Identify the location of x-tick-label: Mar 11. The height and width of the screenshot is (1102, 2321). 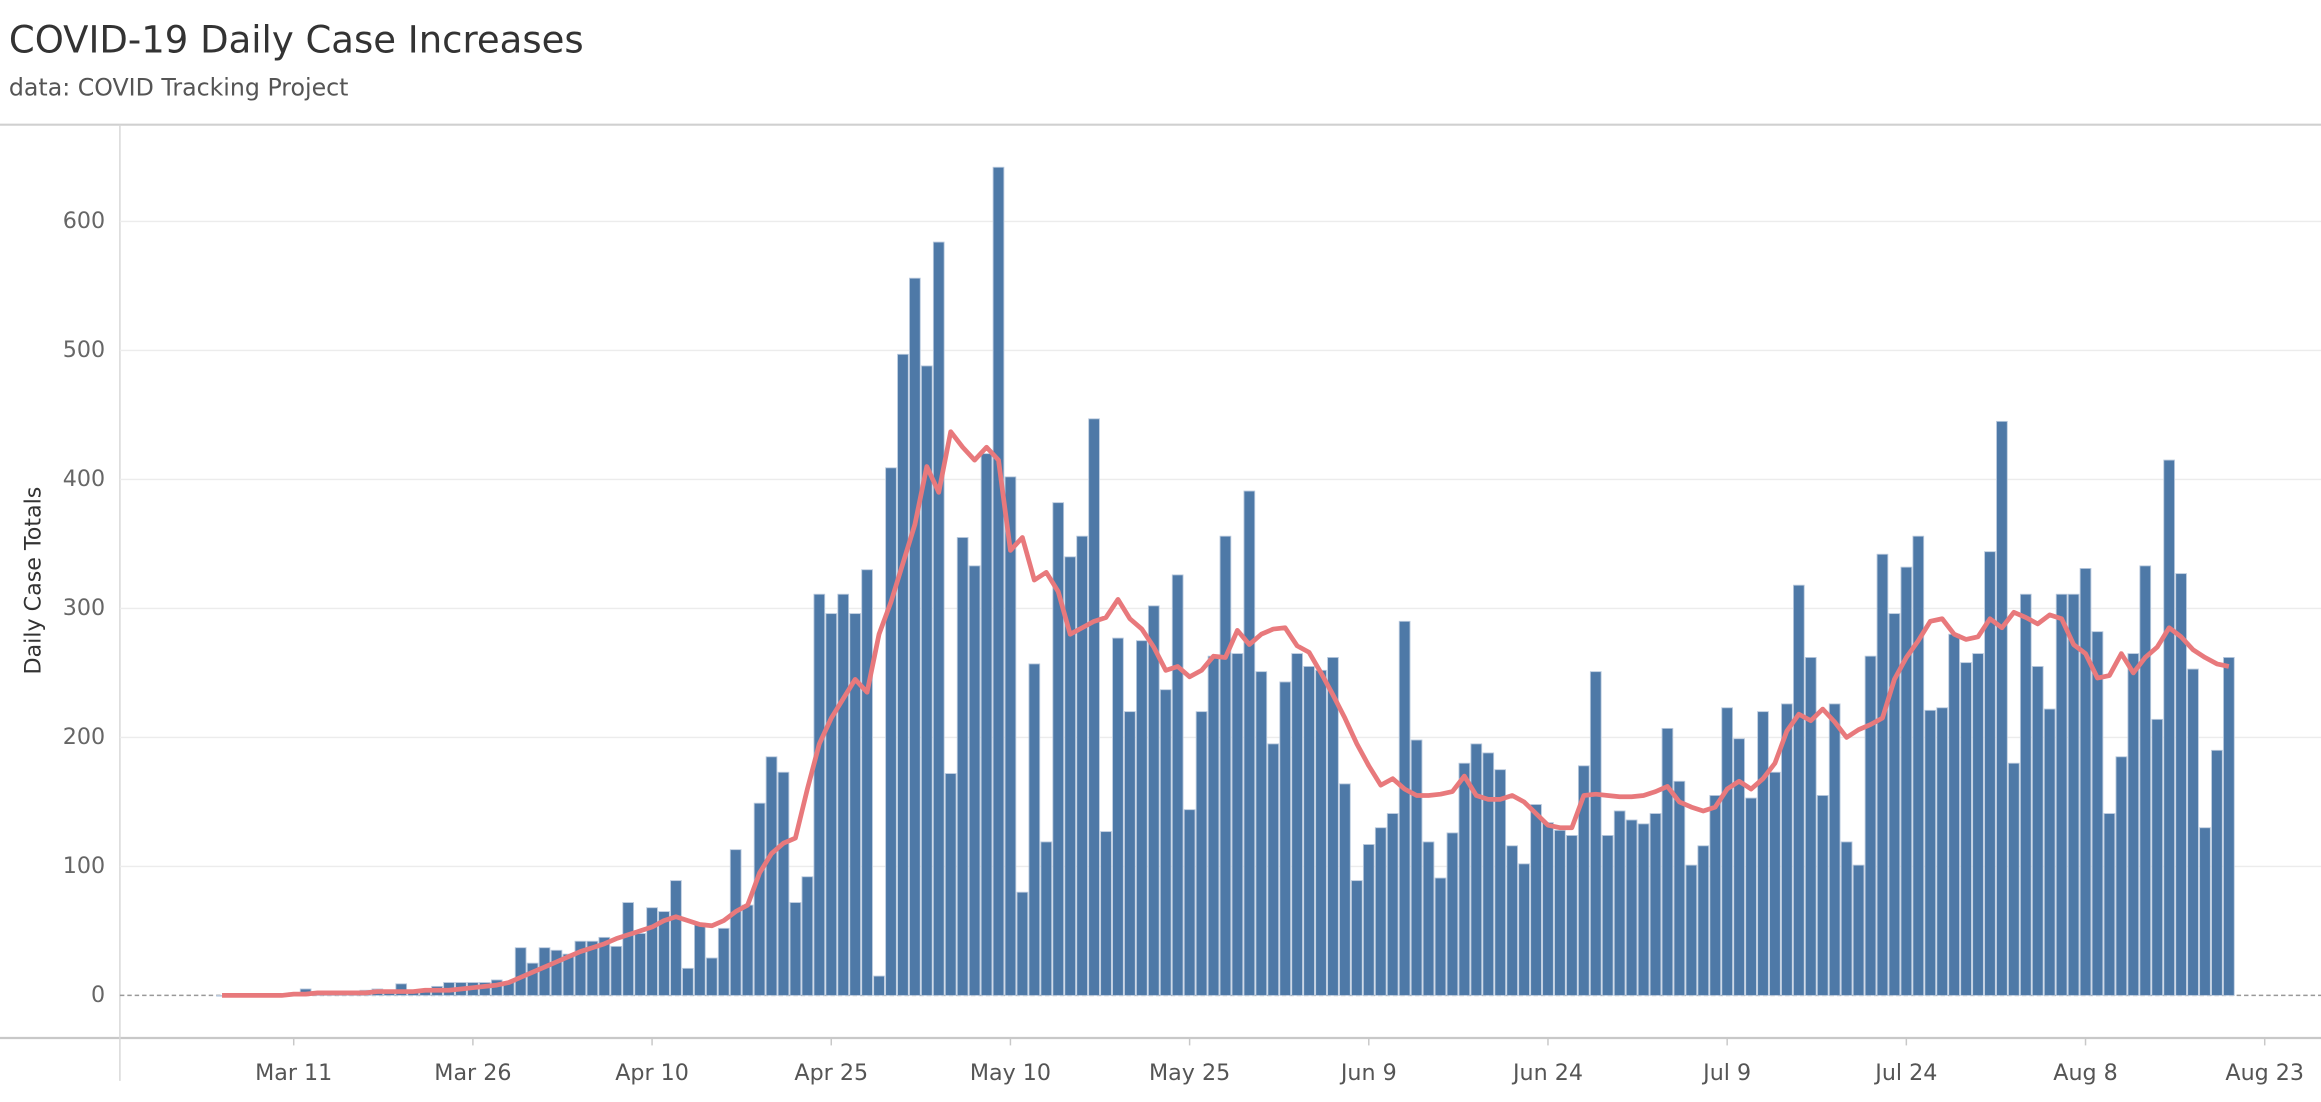
(293, 1073).